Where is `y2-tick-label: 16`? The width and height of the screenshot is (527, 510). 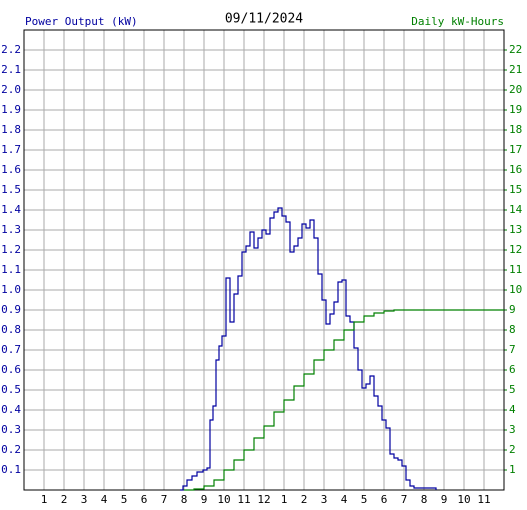 y2-tick-label: 16 is located at coordinates (515, 169).